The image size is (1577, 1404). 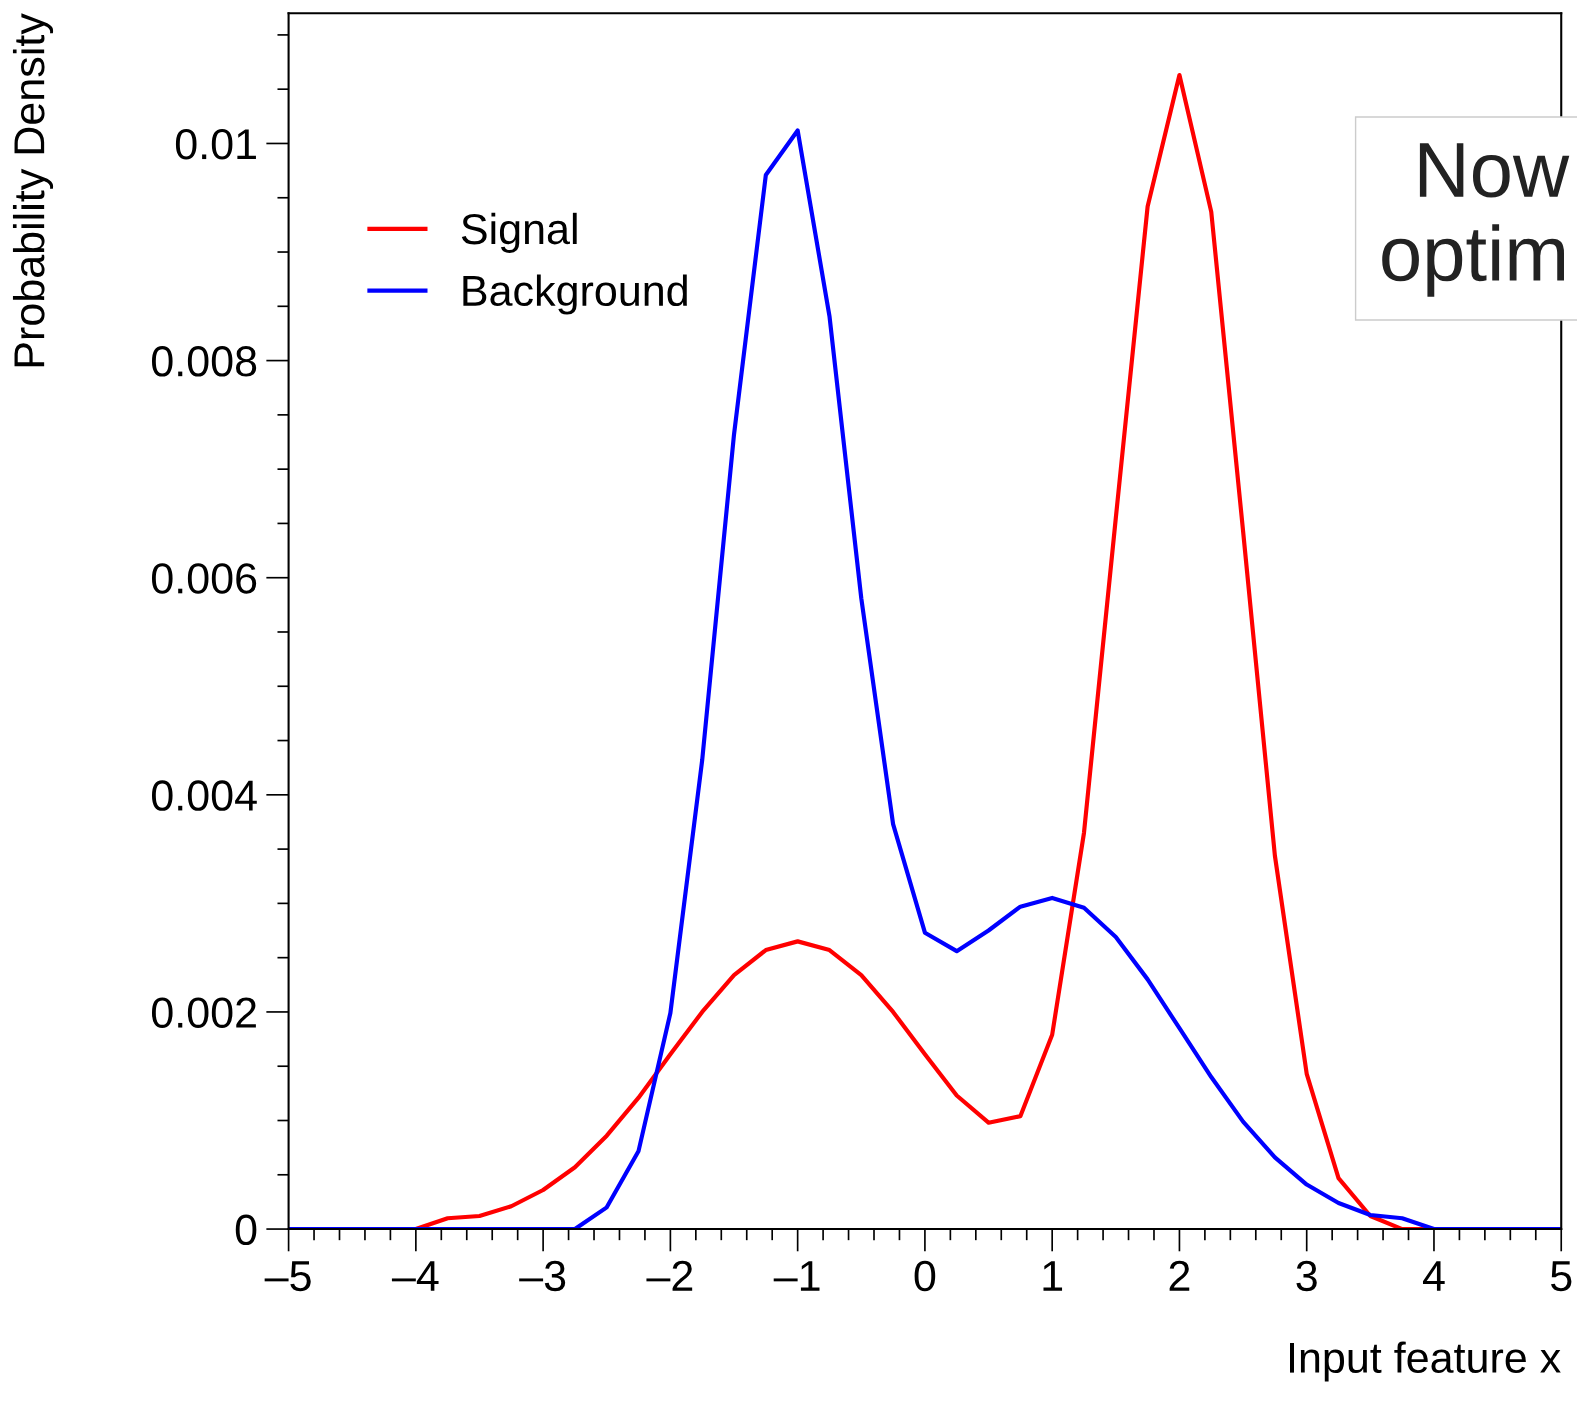 What do you see at coordinates (1433, 1276) in the screenshot?
I see `x-tick-label: 4` at bounding box center [1433, 1276].